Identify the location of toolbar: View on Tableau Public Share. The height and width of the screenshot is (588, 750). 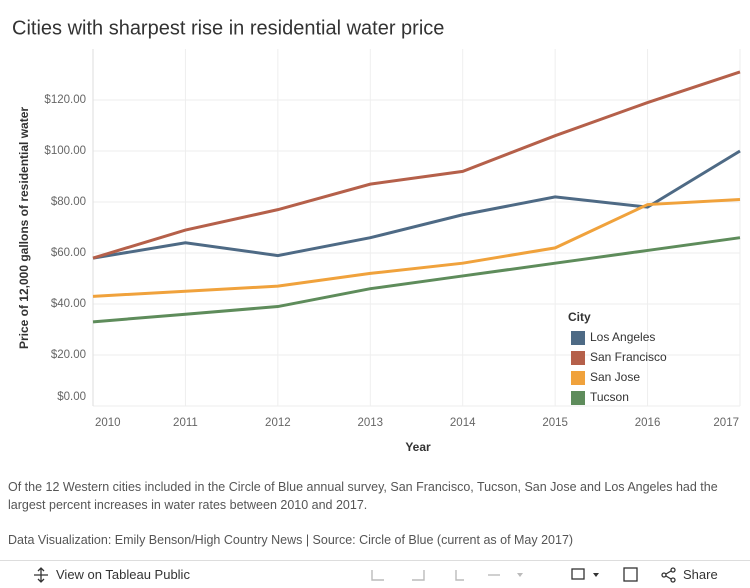
(375, 574).